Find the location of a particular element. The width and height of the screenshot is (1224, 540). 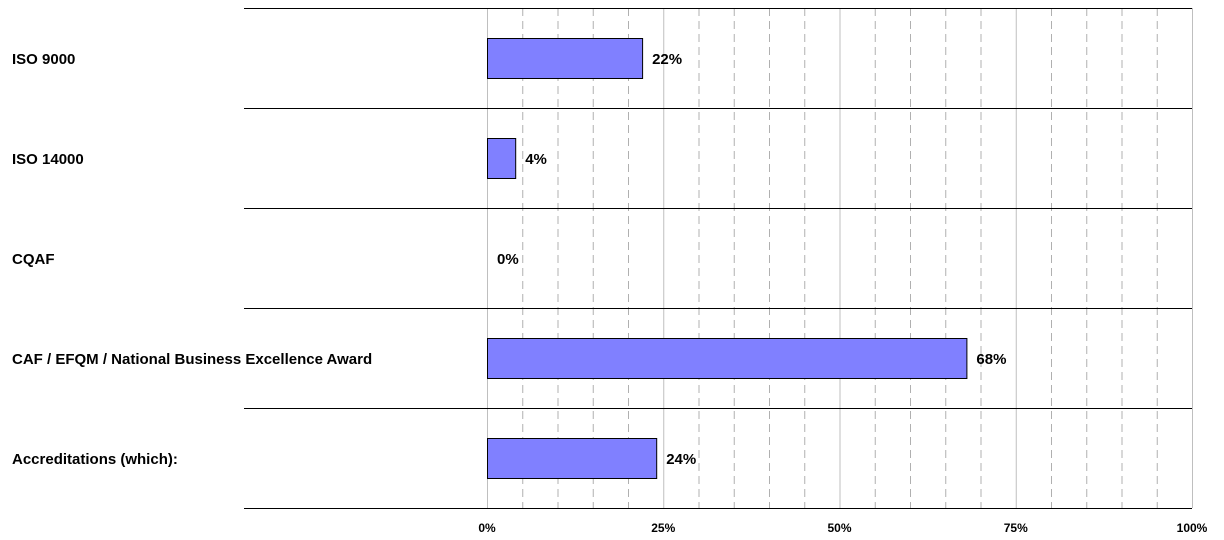

category-label: CQAF is located at coordinates (33, 259).